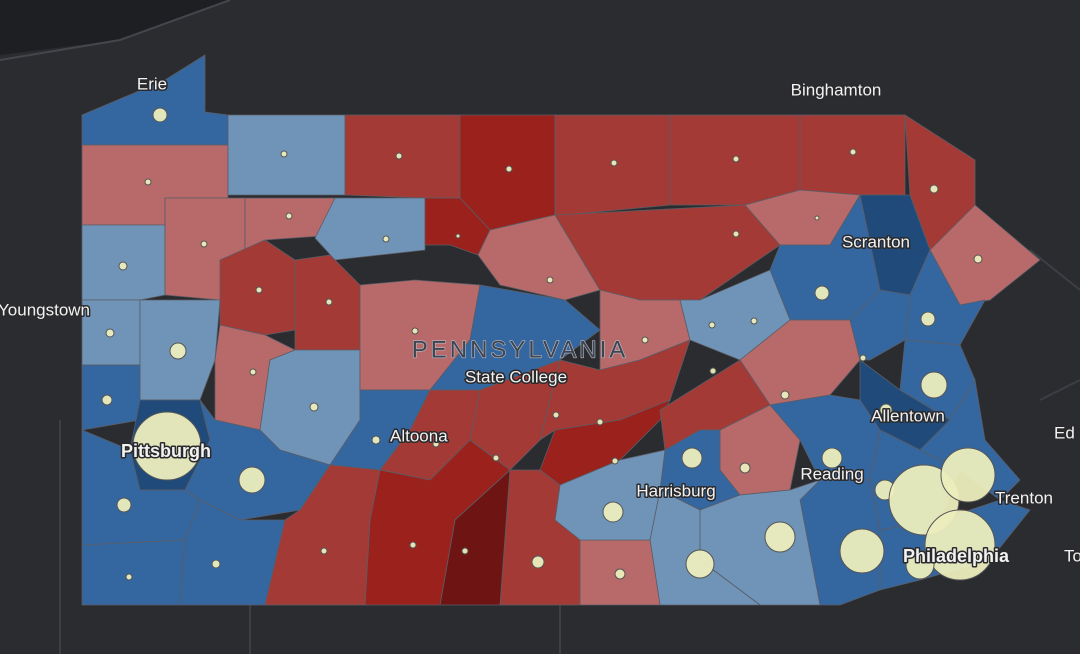  What do you see at coordinates (836, 89) in the screenshot?
I see `place-label: Binghamton` at bounding box center [836, 89].